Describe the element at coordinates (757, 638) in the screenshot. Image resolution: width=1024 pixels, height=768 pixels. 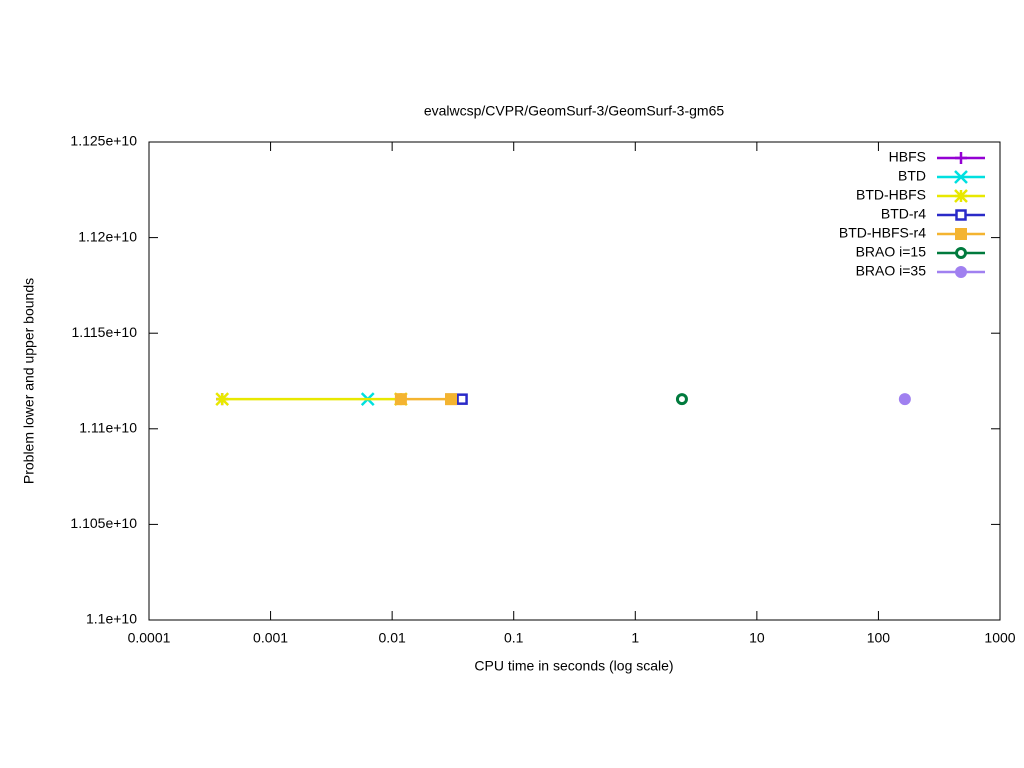
I see `x-tick-label: 10` at that location.